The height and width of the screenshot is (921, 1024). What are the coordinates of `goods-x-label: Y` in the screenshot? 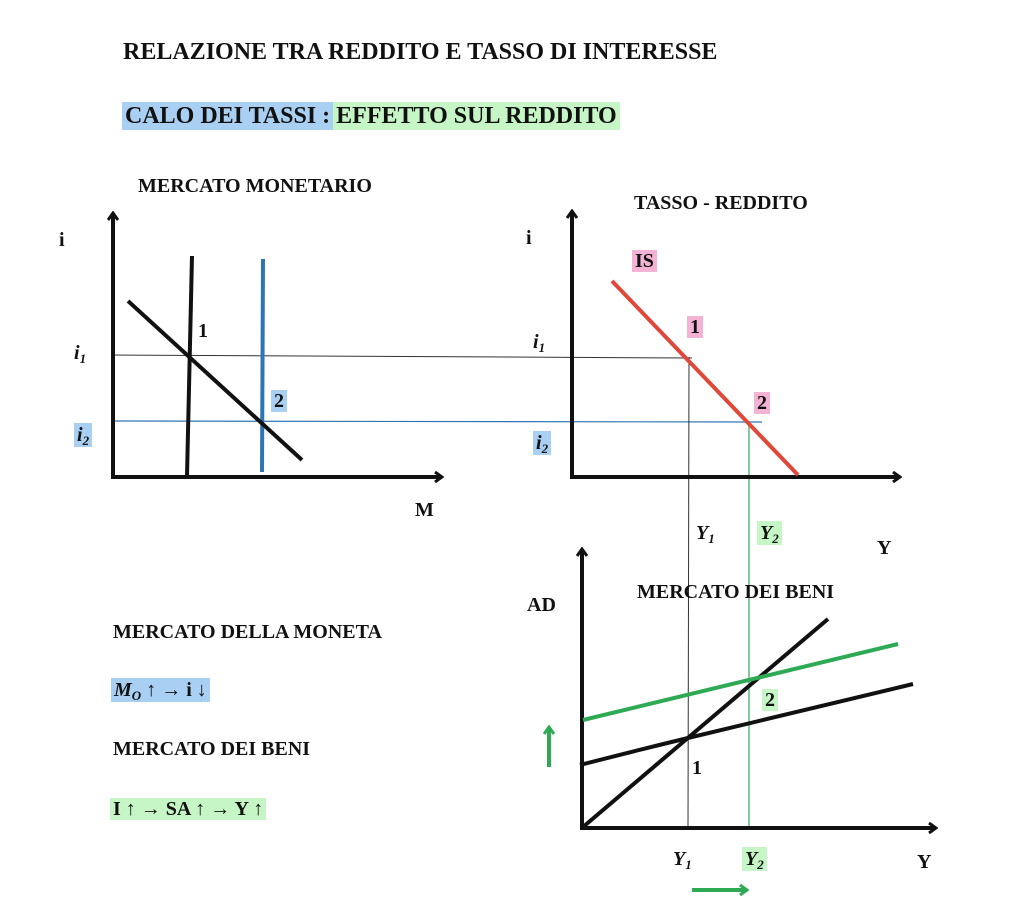 It's located at (924, 862).